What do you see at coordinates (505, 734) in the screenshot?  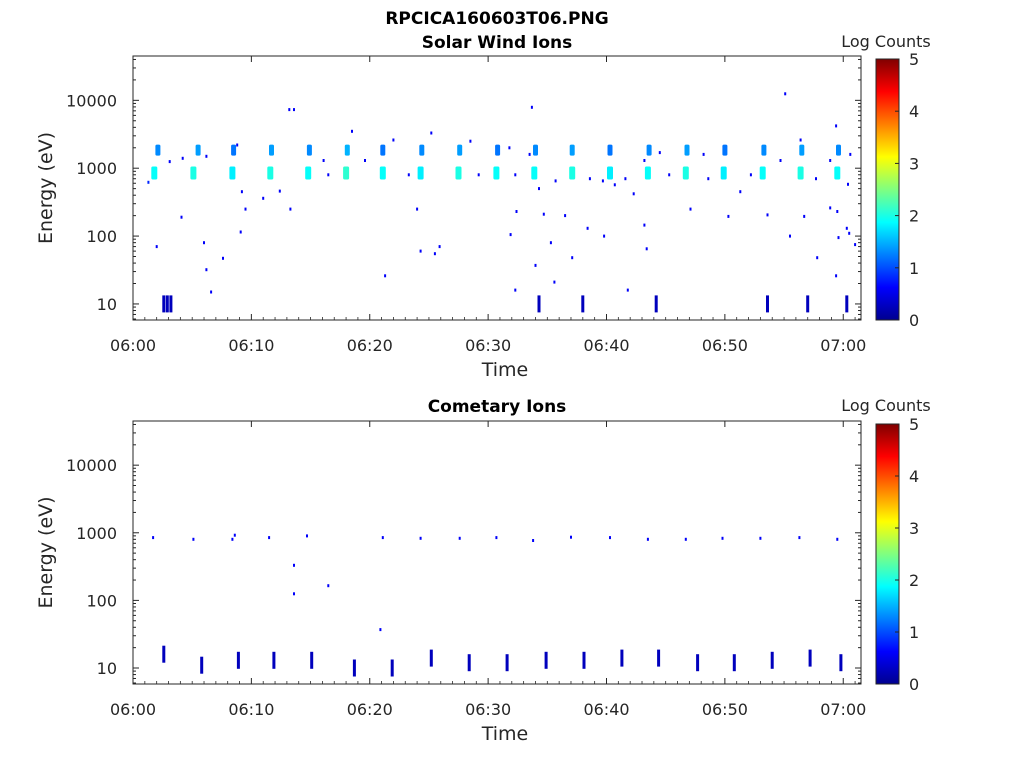 I see `x-axis-label: Time` at bounding box center [505, 734].